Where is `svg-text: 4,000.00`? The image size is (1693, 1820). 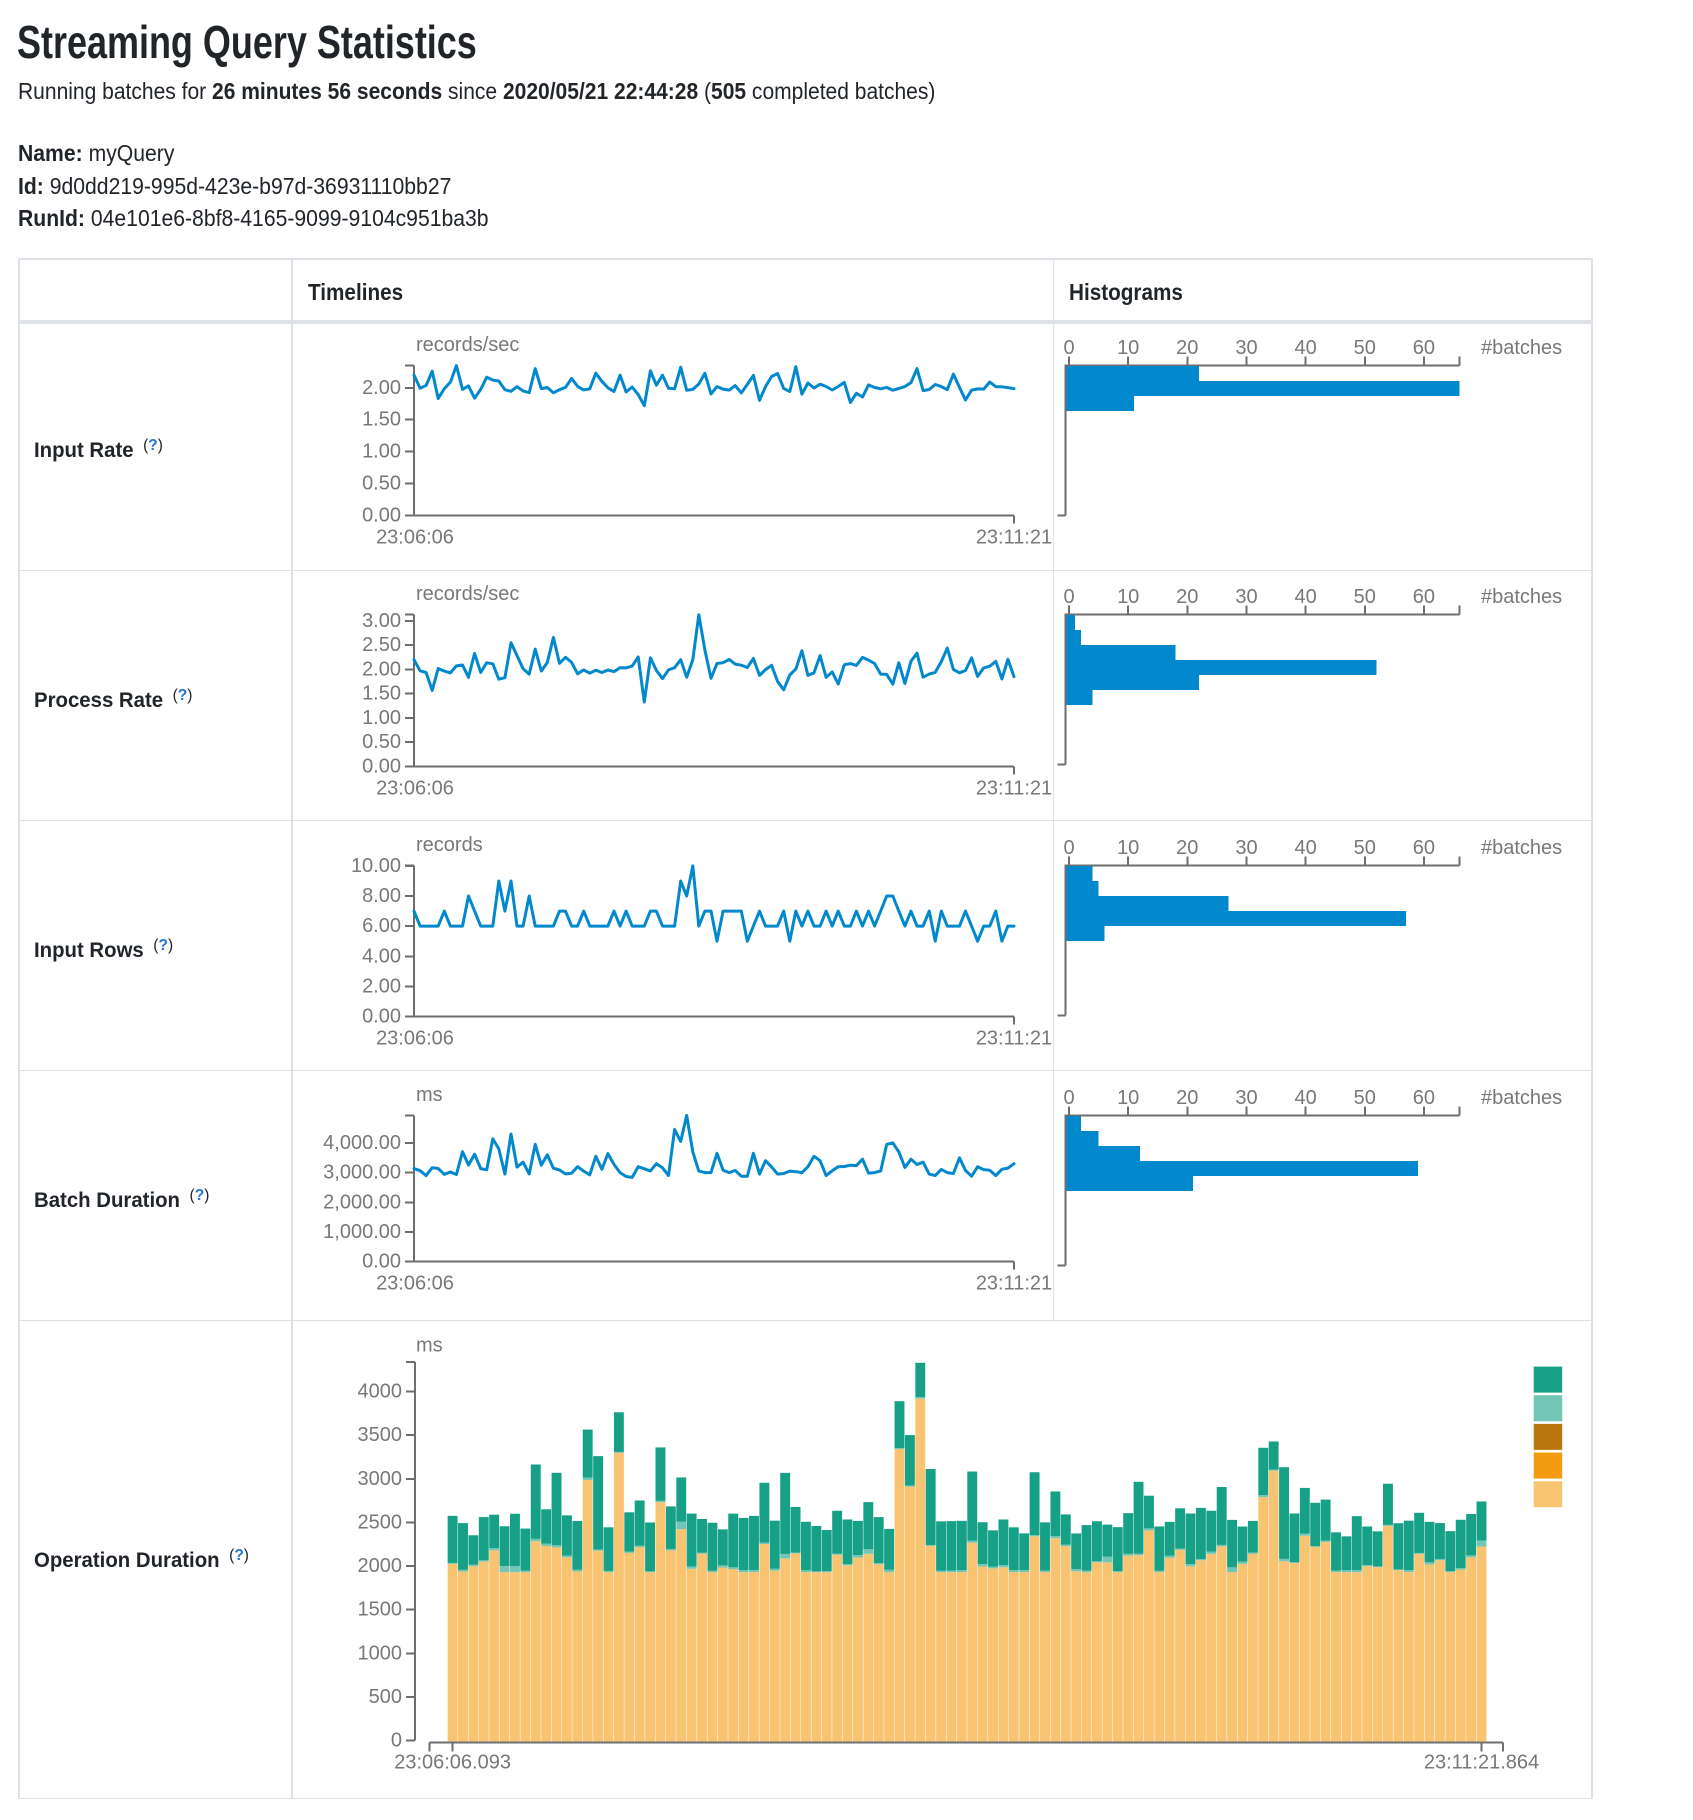 svg-text: 4,000.00 is located at coordinates (362, 1143).